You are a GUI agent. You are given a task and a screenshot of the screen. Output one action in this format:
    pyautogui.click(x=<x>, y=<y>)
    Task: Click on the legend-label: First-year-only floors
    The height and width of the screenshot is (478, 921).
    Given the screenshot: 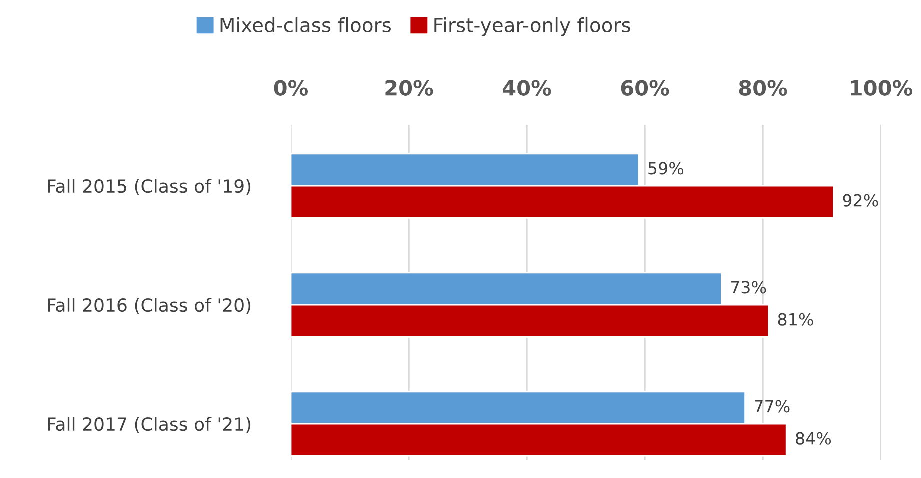 What is the action you would take?
    pyautogui.click(x=532, y=27)
    